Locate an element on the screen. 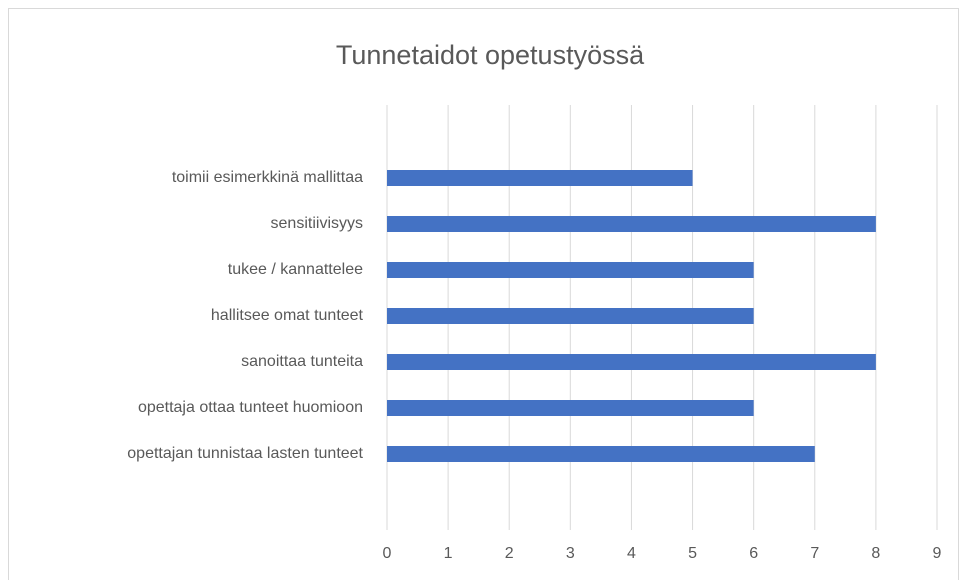 The image size is (965, 580). x-tick-label: 1 is located at coordinates (448, 553).